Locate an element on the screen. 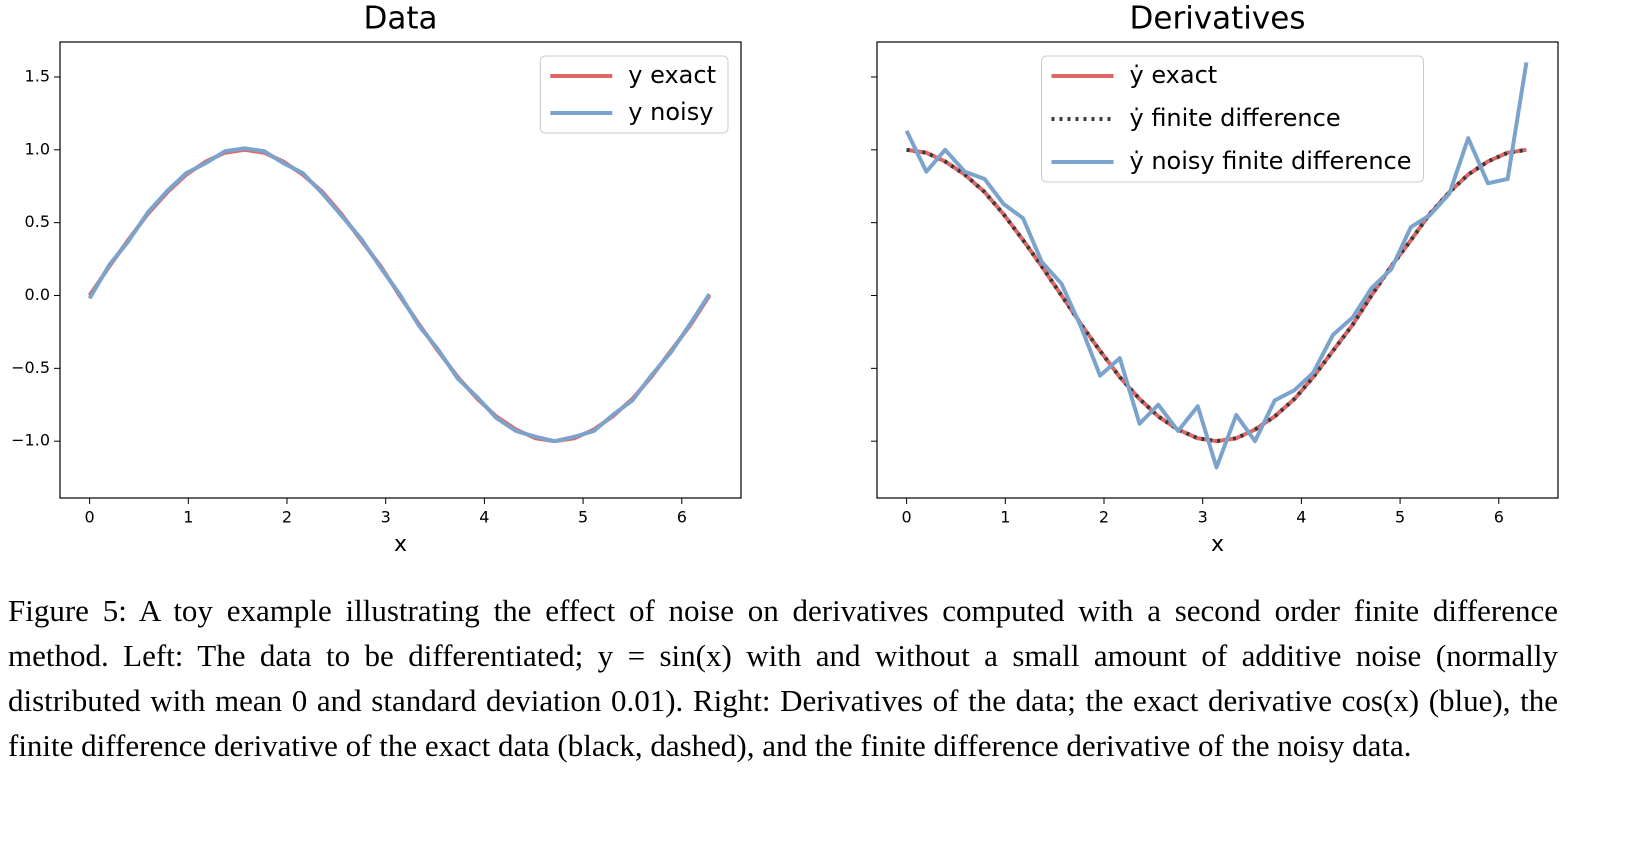 This screenshot has height=860, width=1642. y-tick-label: −1.0 is located at coordinates (30, 440).